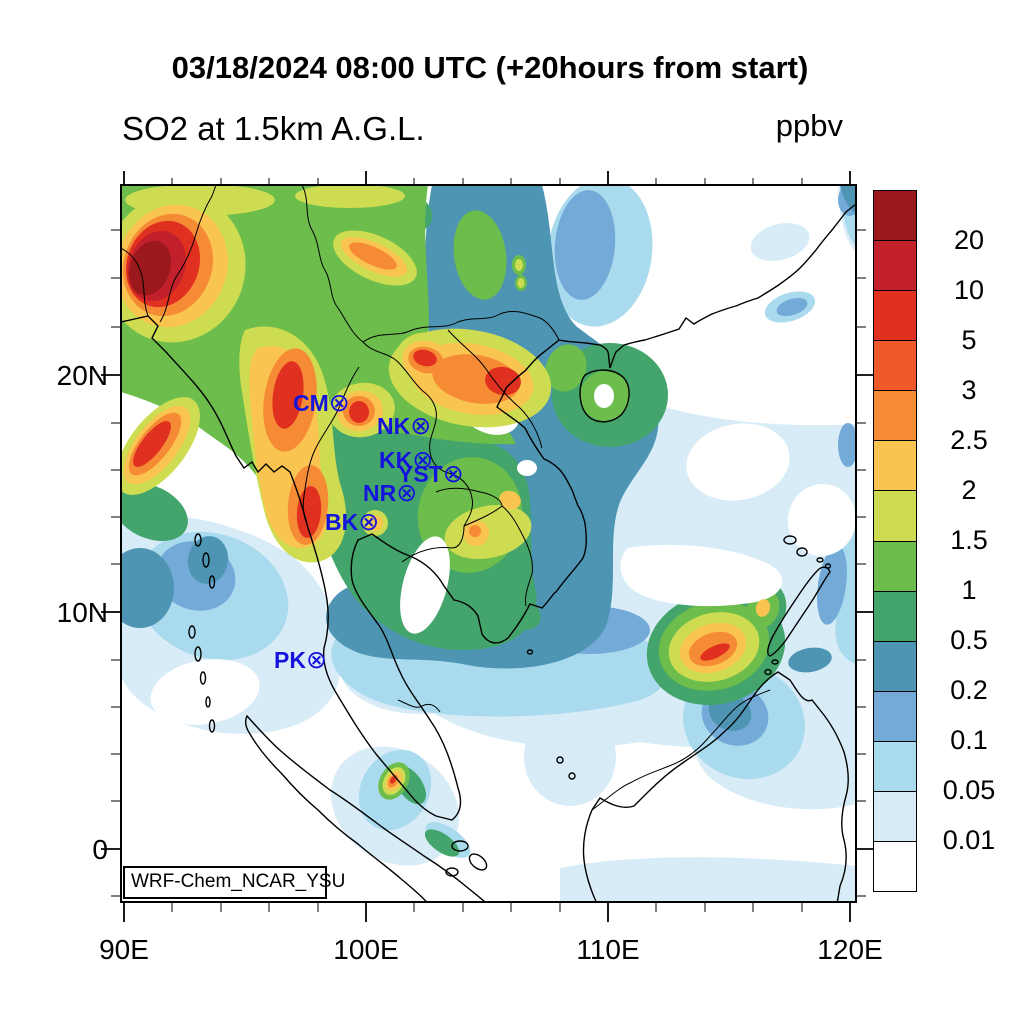  What do you see at coordinates (850, 949) in the screenshot?
I see `x-axis-tick-label: 120E` at bounding box center [850, 949].